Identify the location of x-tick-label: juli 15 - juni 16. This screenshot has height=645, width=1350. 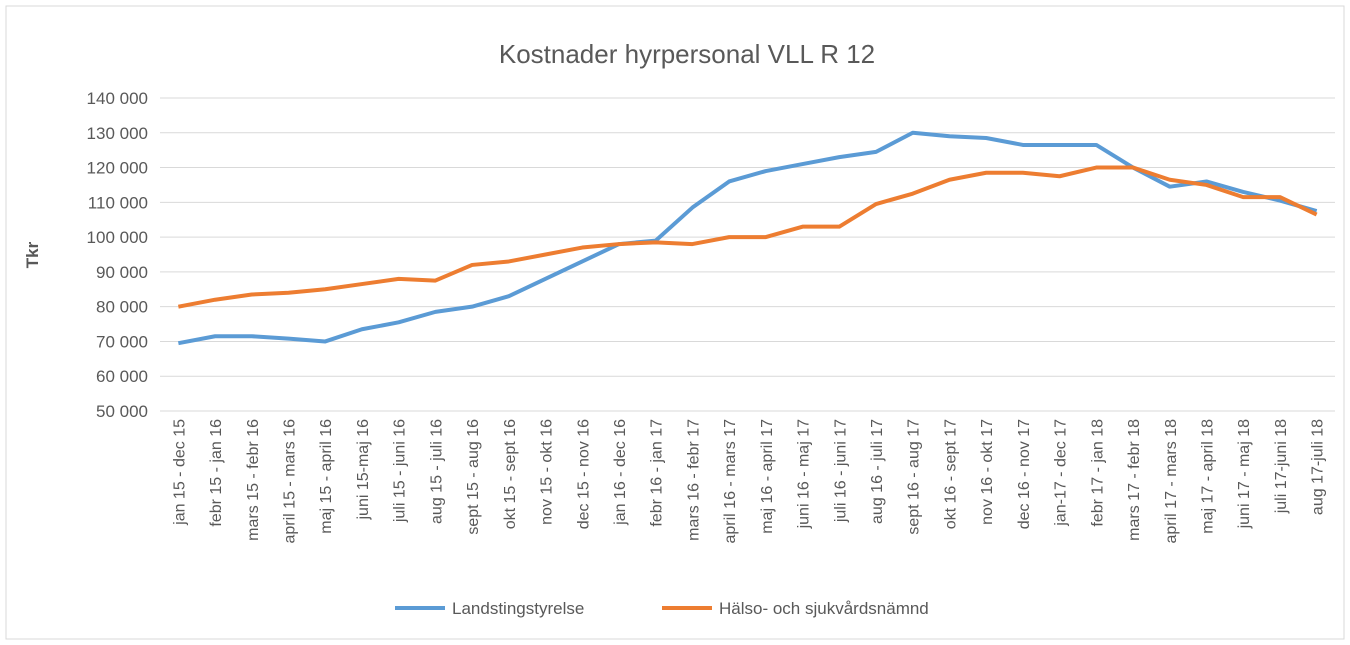
(400, 471).